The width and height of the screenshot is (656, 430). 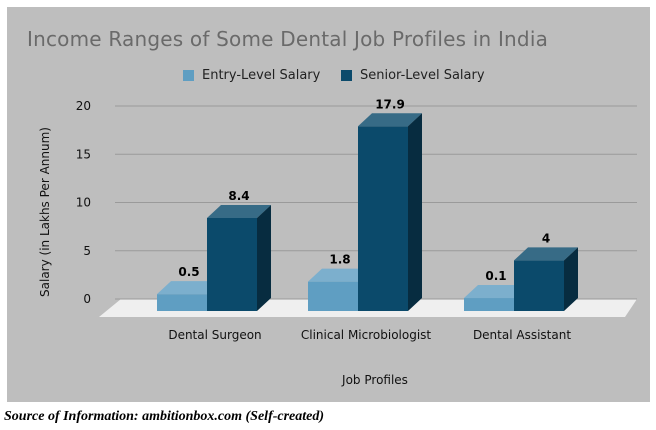 I want to click on legend-swatch-entry-level, so click(x=188, y=75).